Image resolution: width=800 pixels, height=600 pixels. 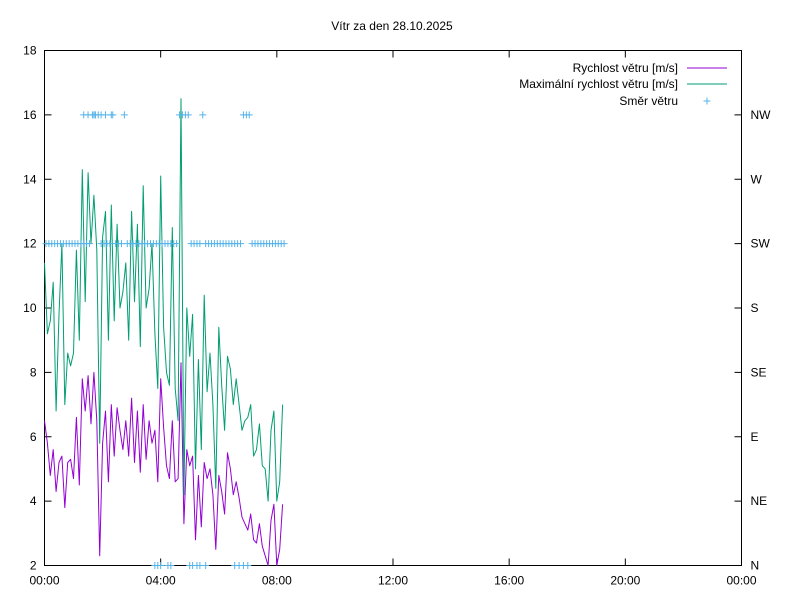 I want to click on y2-tick-label: NW, so click(x=761, y=115).